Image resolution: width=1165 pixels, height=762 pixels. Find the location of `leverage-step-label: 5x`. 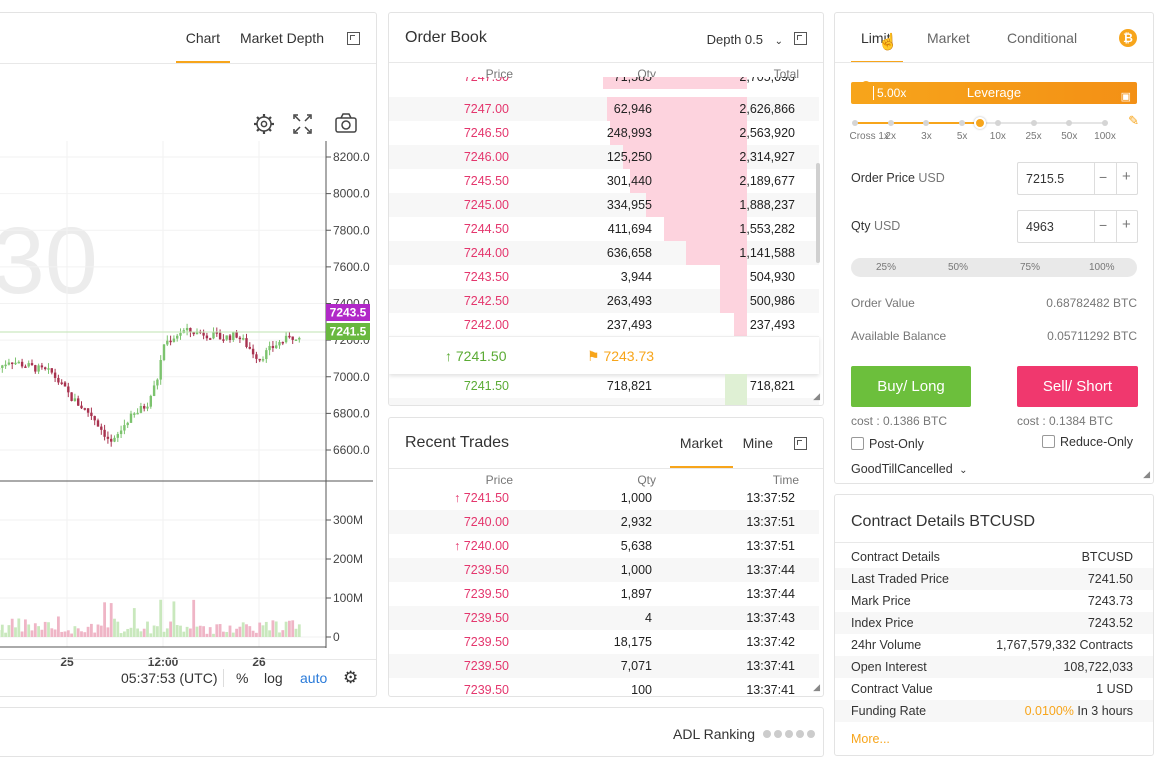

leverage-step-label: 5x is located at coordinates (962, 136).